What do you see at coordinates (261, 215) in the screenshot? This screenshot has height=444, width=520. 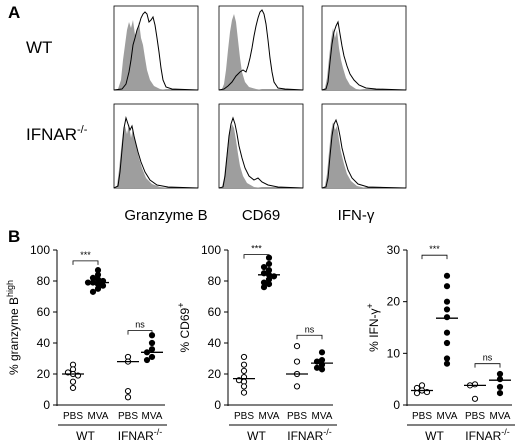 I see `column-label-cd69: CD69` at bounding box center [261, 215].